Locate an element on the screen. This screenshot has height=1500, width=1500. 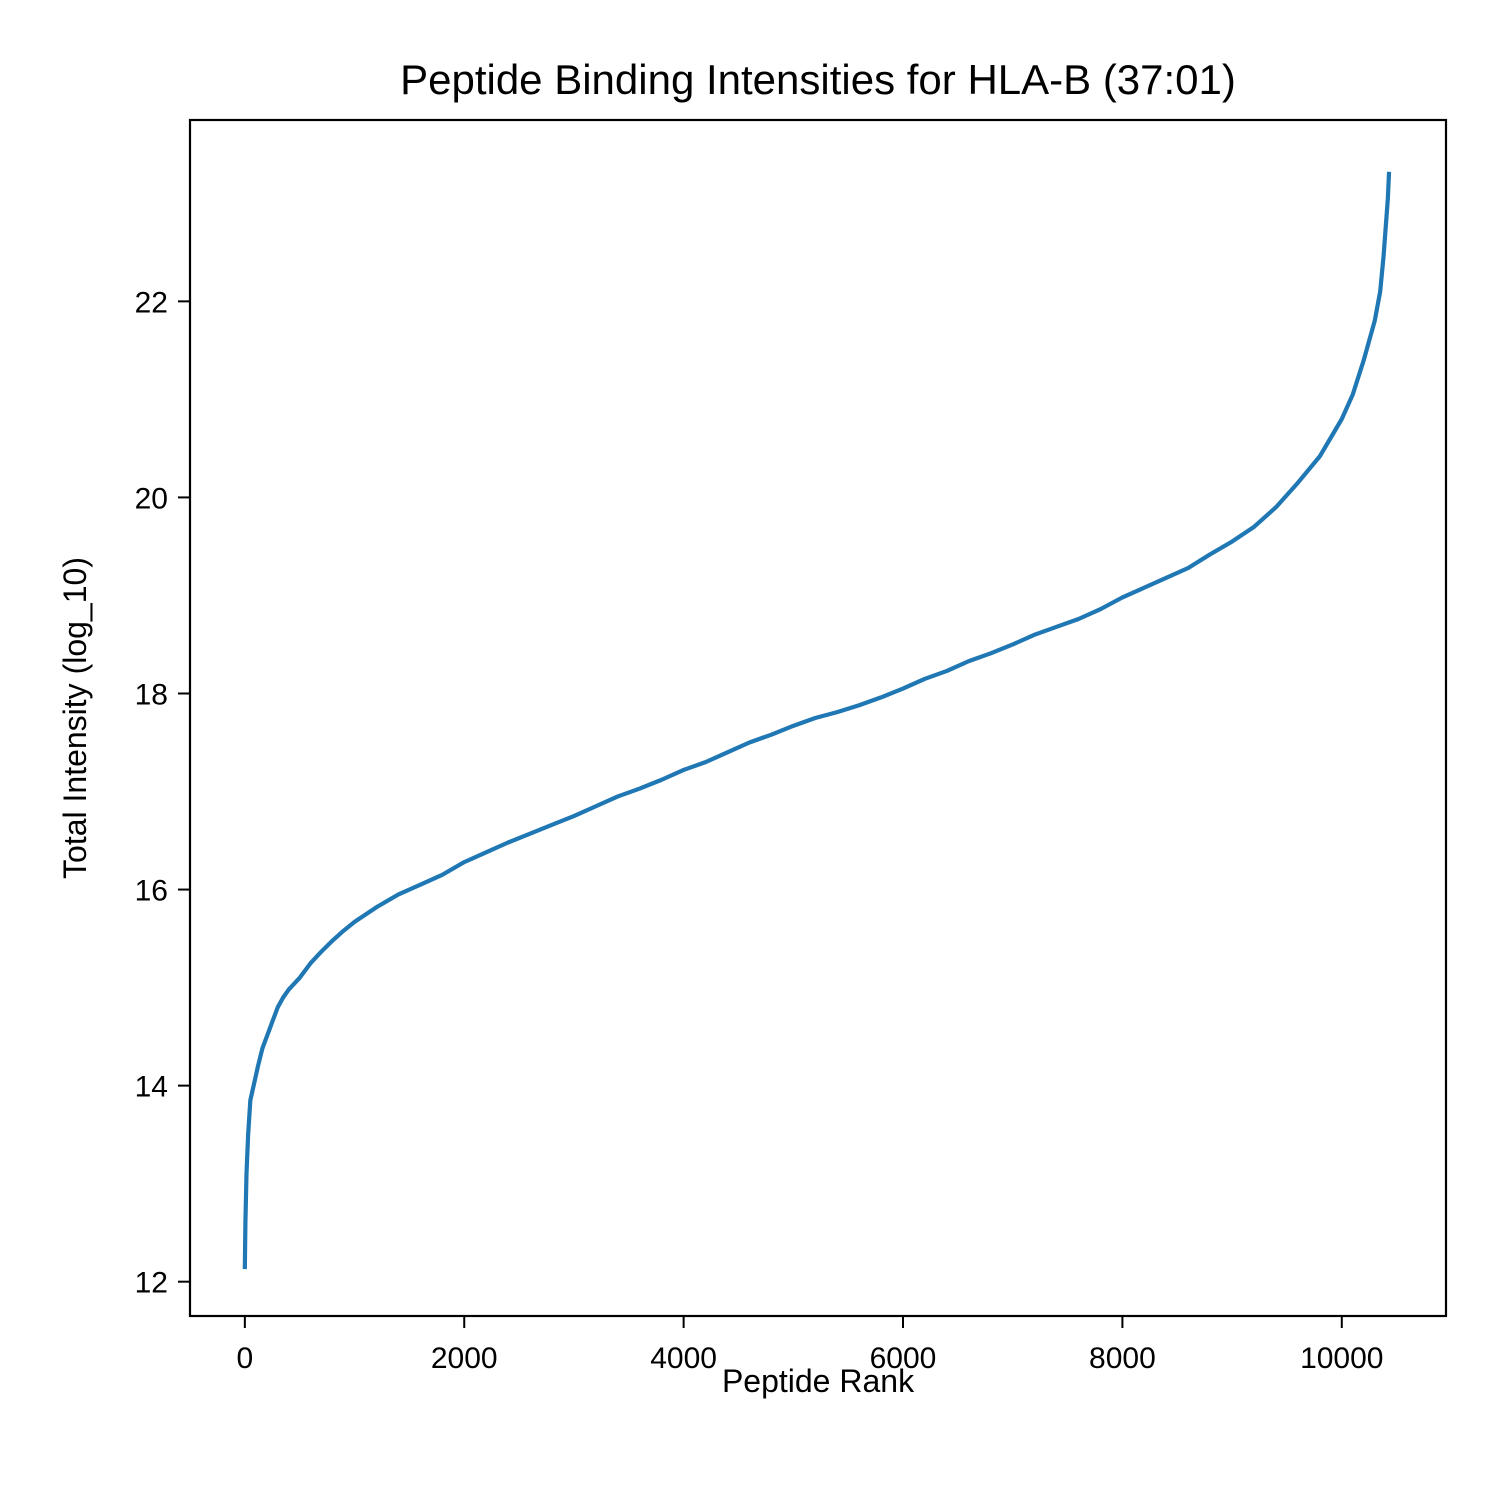
y-tick-label: 16 is located at coordinates (151, 891).